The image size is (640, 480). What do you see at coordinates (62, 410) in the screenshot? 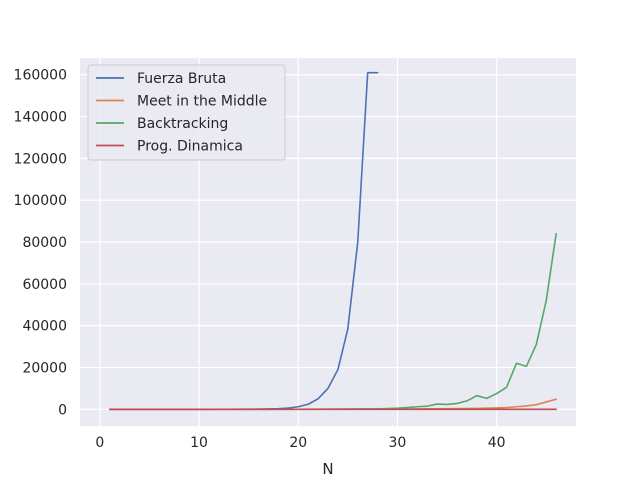
I see `y-tick-label: 0` at bounding box center [62, 410].